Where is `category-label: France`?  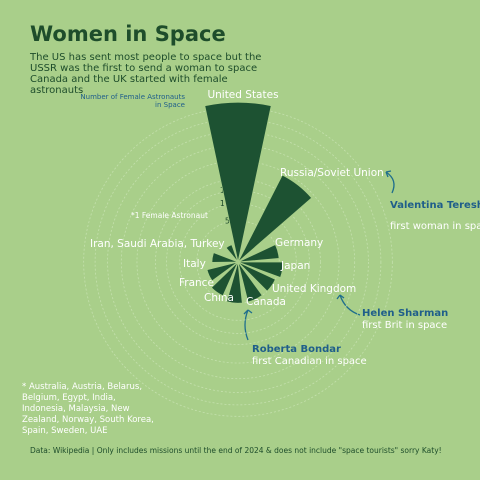
category-label: France is located at coordinates (196, 283).